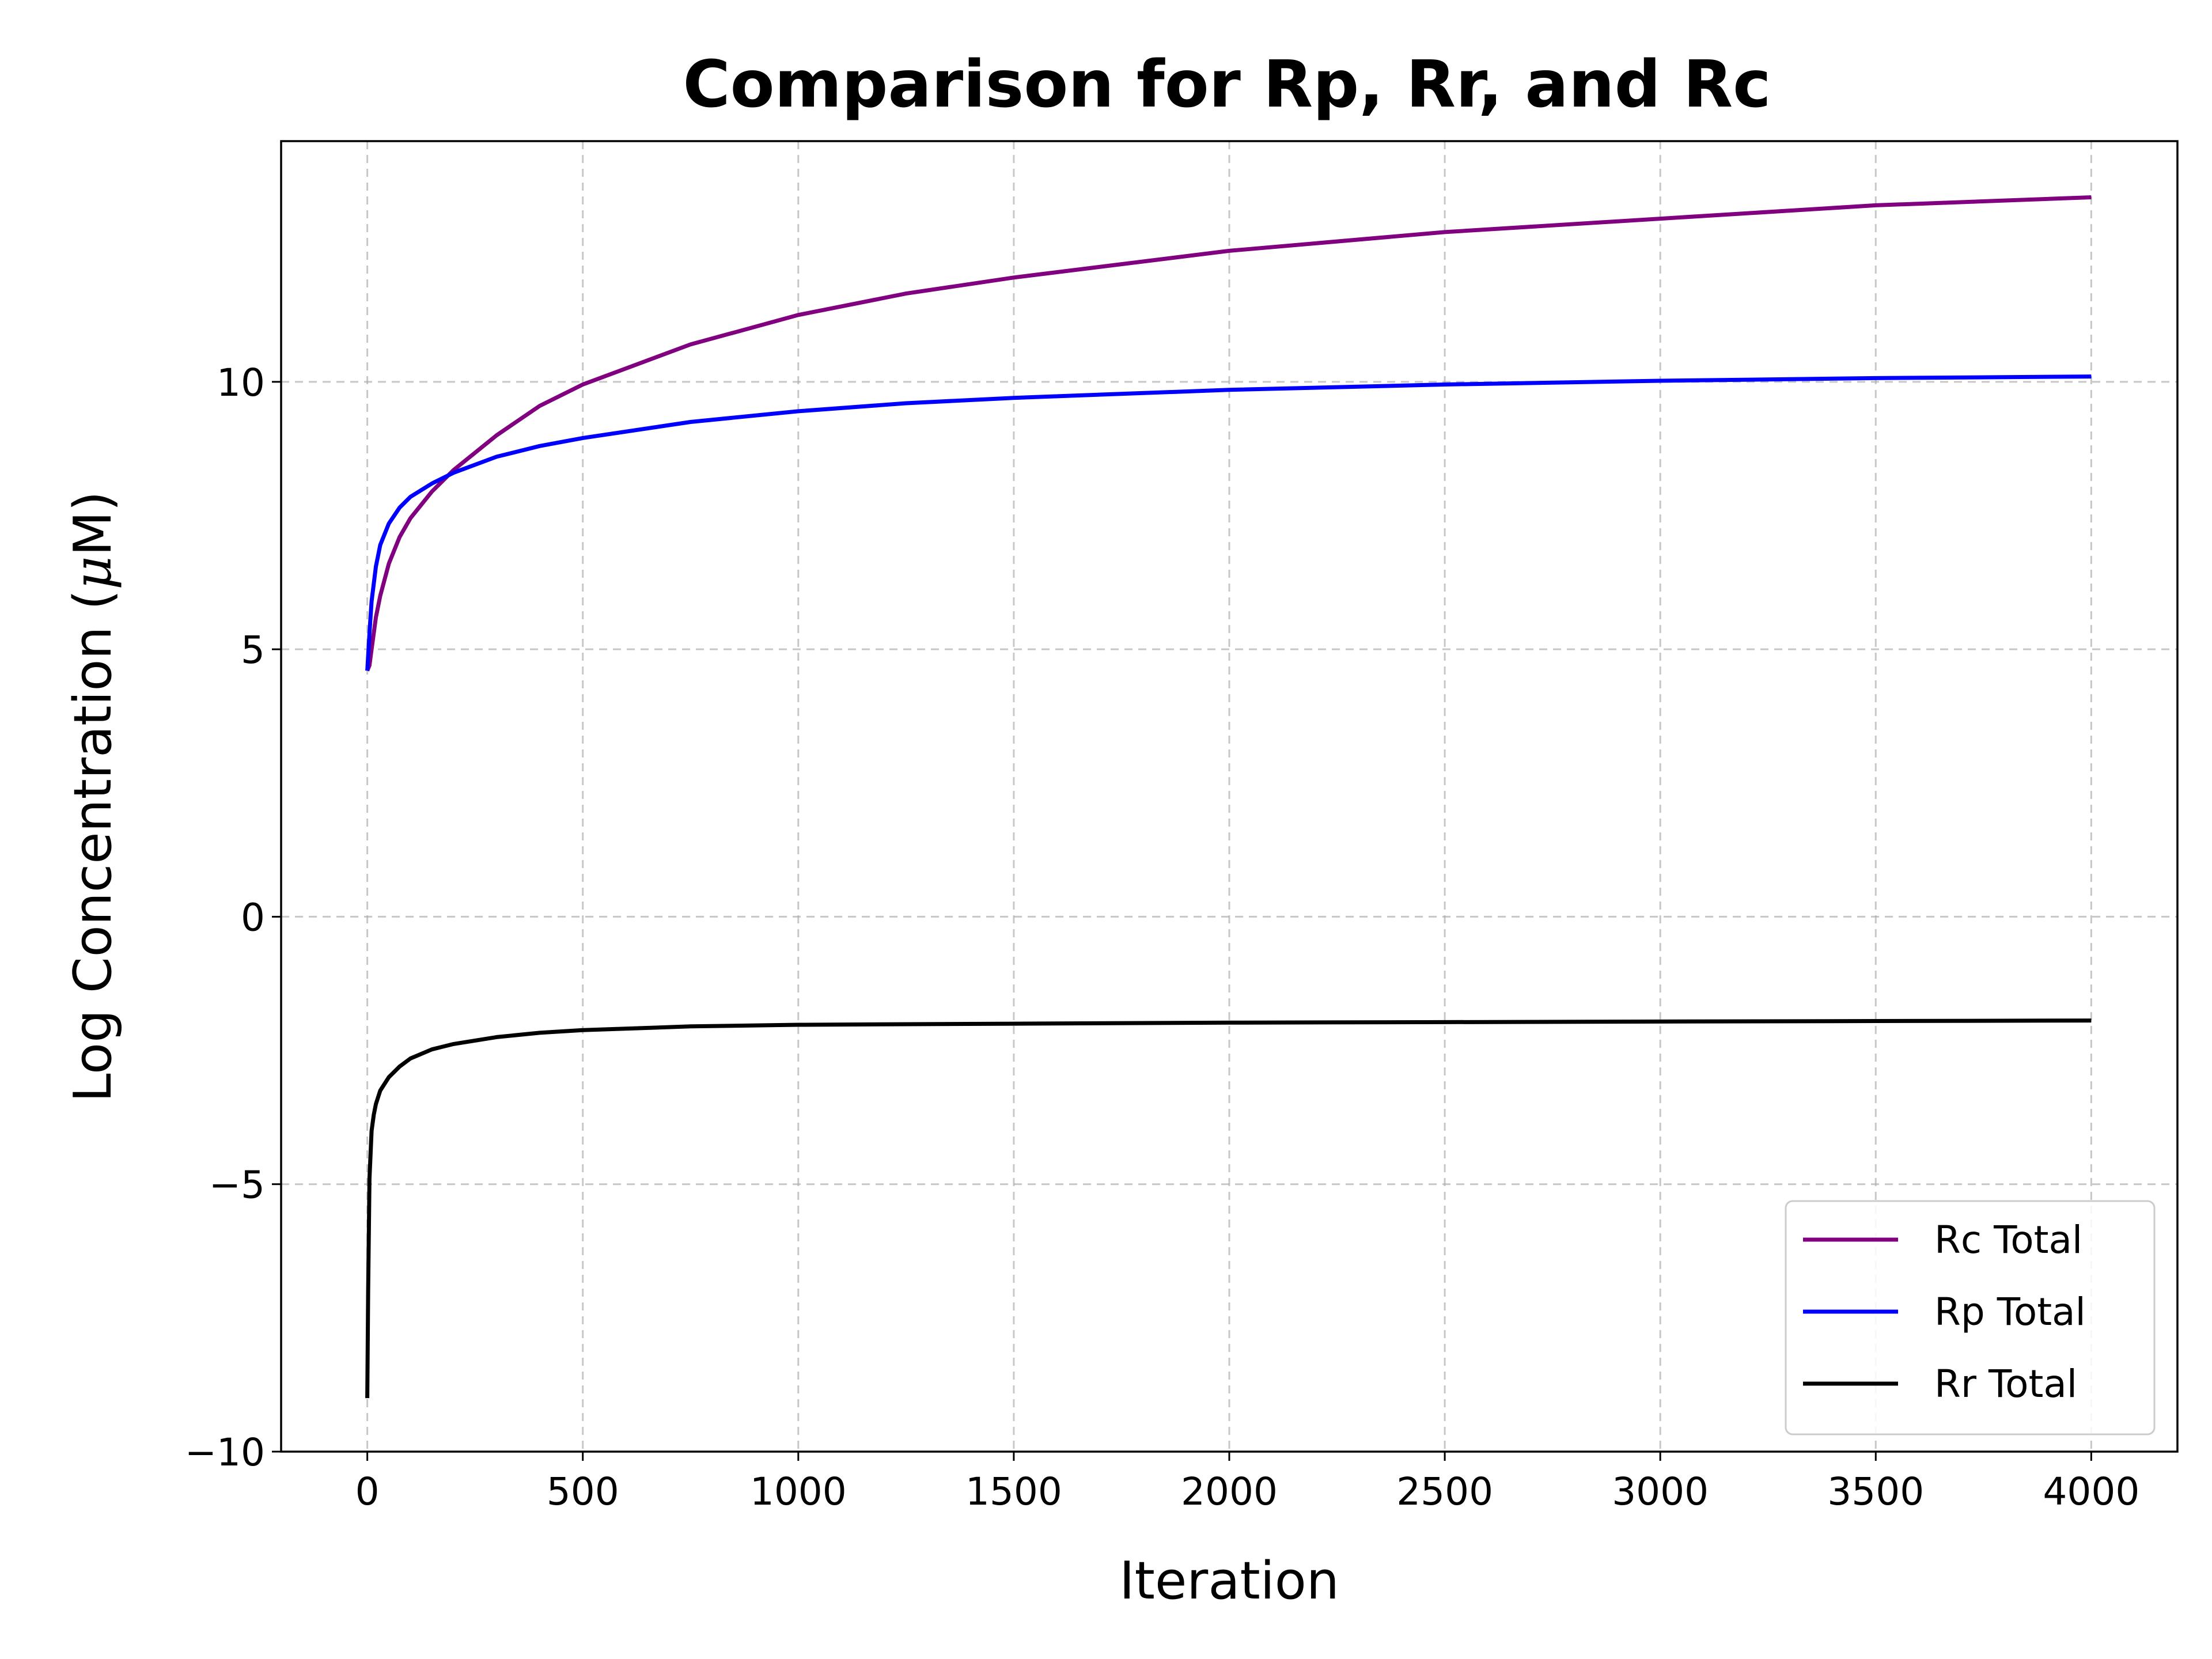 The height and width of the screenshot is (1659, 2212). Describe the element at coordinates (2005, 1384) in the screenshot. I see `legend-label-rr: Rr Total` at that location.